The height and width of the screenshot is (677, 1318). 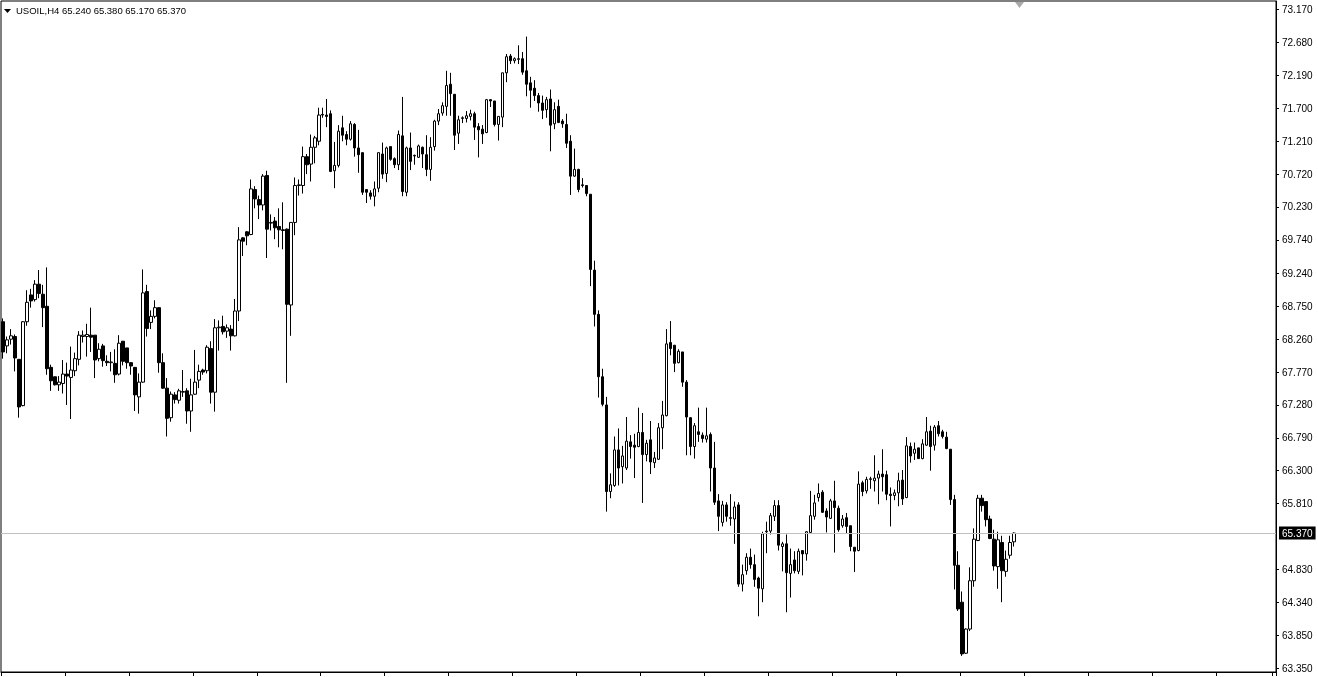 I want to click on y-tick-label: 65.810, so click(x=1298, y=504).